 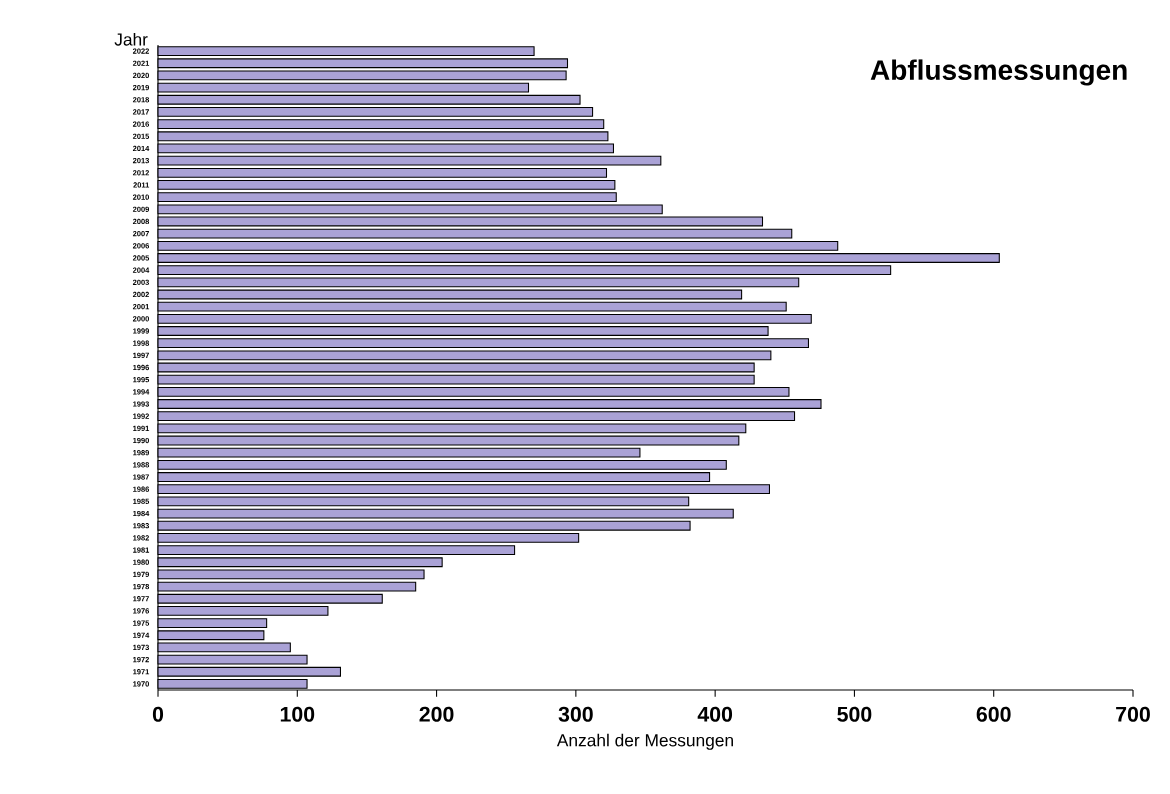 What do you see at coordinates (131, 39) in the screenshot?
I see `y-axis-title: Jahr` at bounding box center [131, 39].